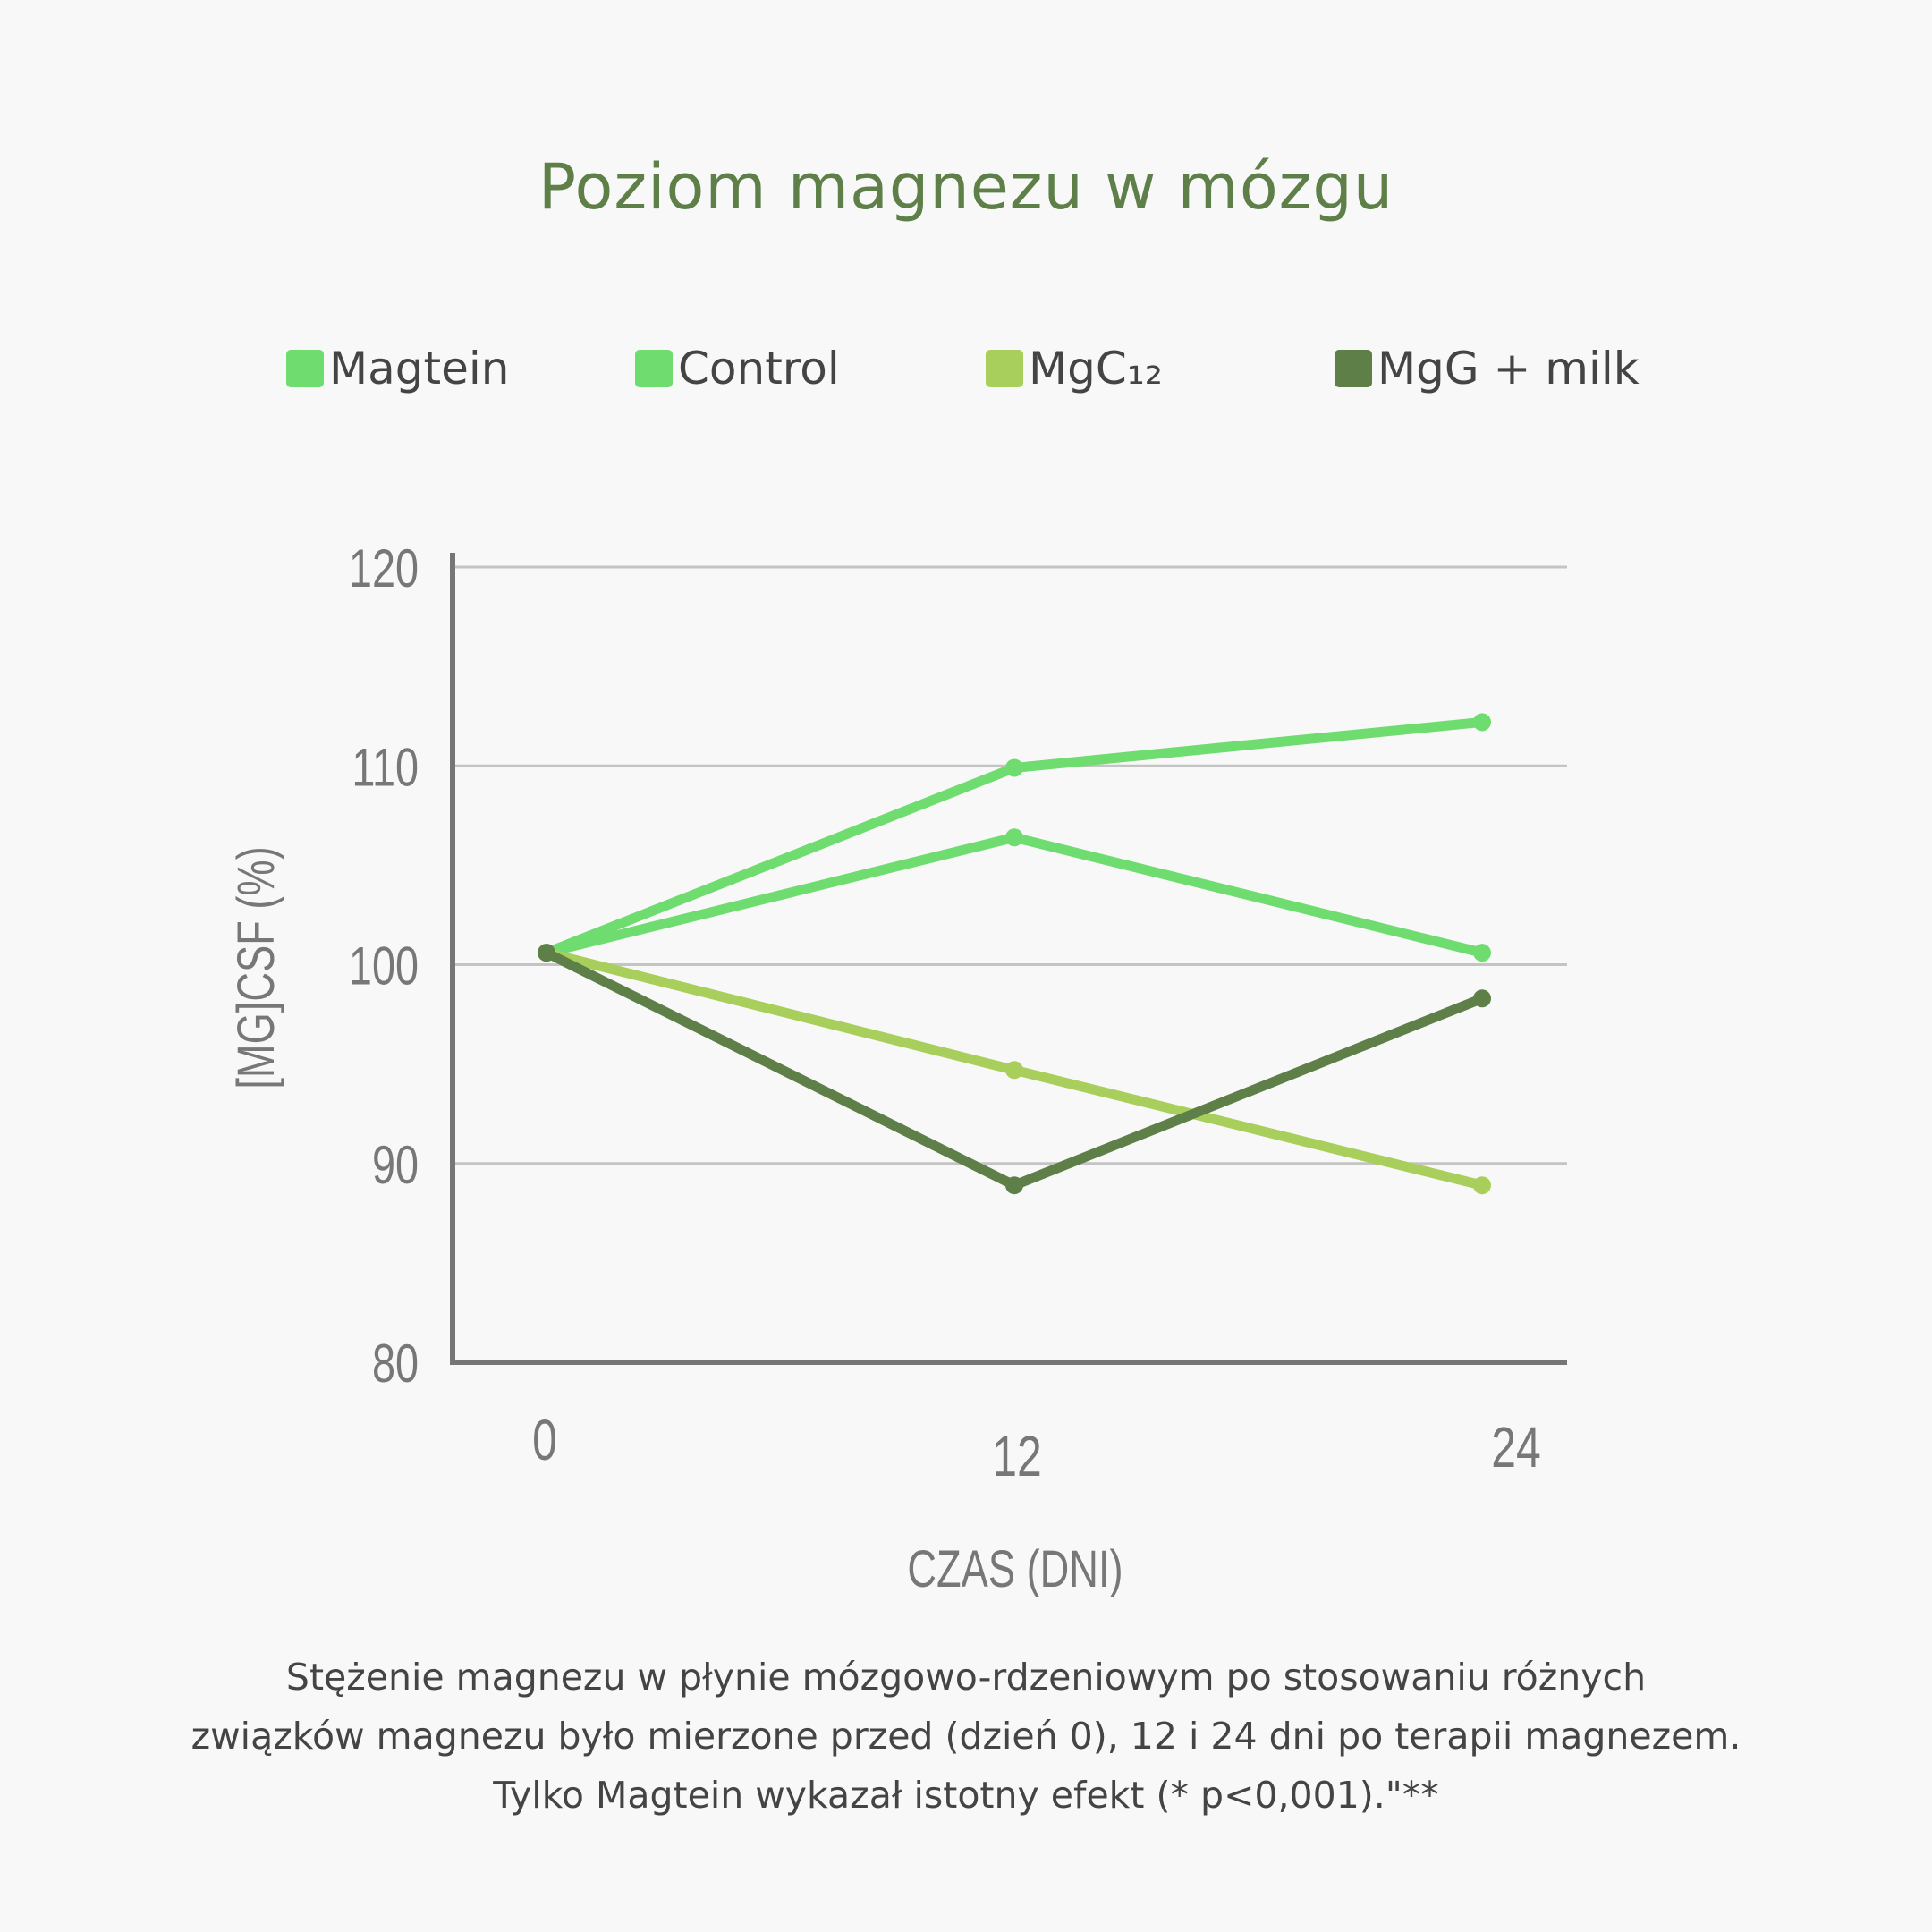 The image size is (1932, 1932). Describe the element at coordinates (759, 368) in the screenshot. I see `legend-label-control: Control` at that location.